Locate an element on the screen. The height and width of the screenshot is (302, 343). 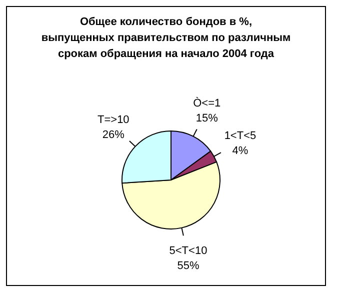
data-label: 15% is located at coordinates (207, 118).